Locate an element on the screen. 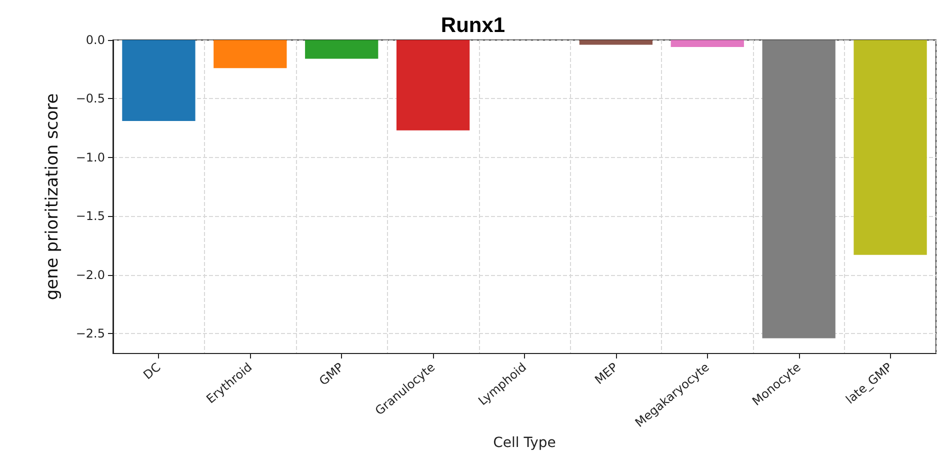  x-axis-title: Cell Type is located at coordinates (524, 443).